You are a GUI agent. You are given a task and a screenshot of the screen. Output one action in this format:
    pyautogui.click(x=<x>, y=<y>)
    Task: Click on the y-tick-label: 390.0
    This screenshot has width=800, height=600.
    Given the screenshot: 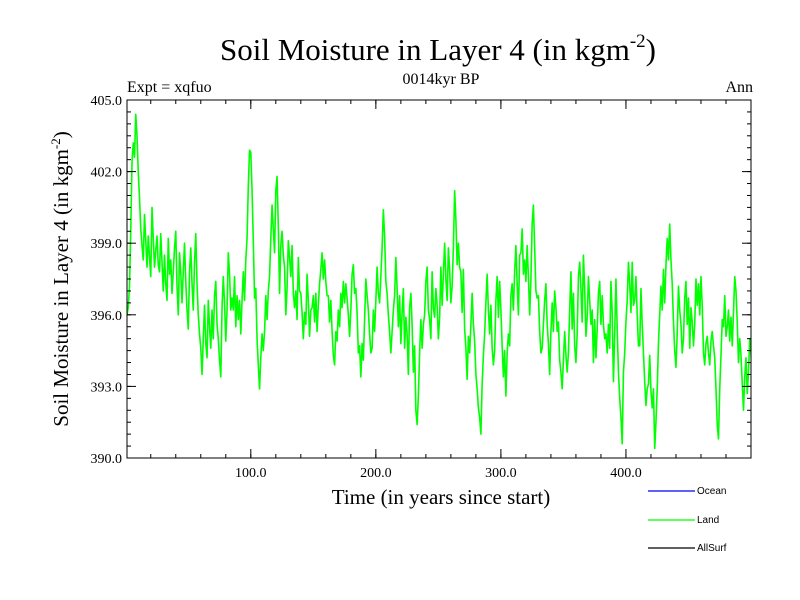 What is the action you would take?
    pyautogui.click(x=107, y=459)
    